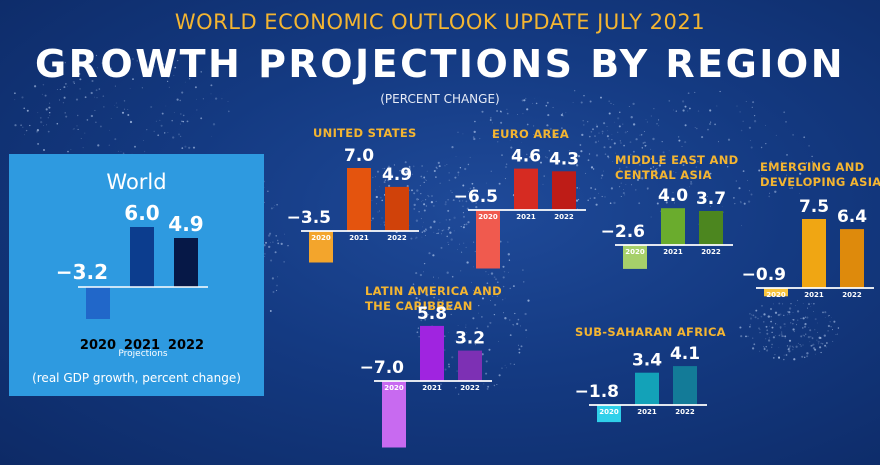  What do you see at coordinates (365, 133) in the screenshot?
I see `region-label-united-states: UNITED STATES` at bounding box center [365, 133].